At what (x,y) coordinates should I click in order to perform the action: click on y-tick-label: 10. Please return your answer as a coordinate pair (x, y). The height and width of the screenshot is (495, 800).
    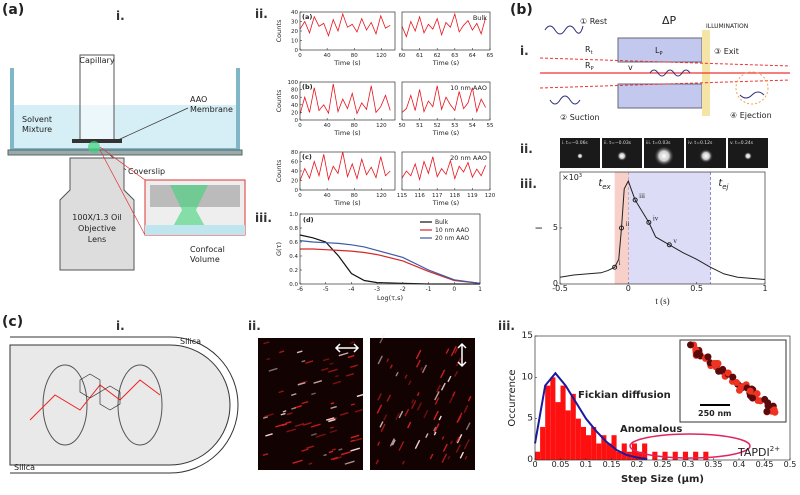
    Looking at the image, I should click on (528, 377).